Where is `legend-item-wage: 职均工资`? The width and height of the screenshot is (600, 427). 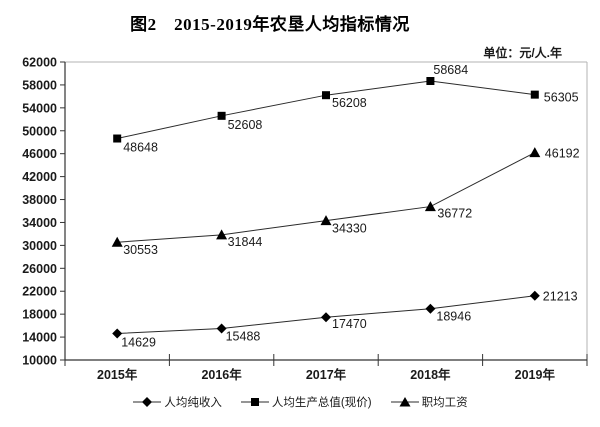
legend-item-wage: 职均工资 is located at coordinates (429, 402).